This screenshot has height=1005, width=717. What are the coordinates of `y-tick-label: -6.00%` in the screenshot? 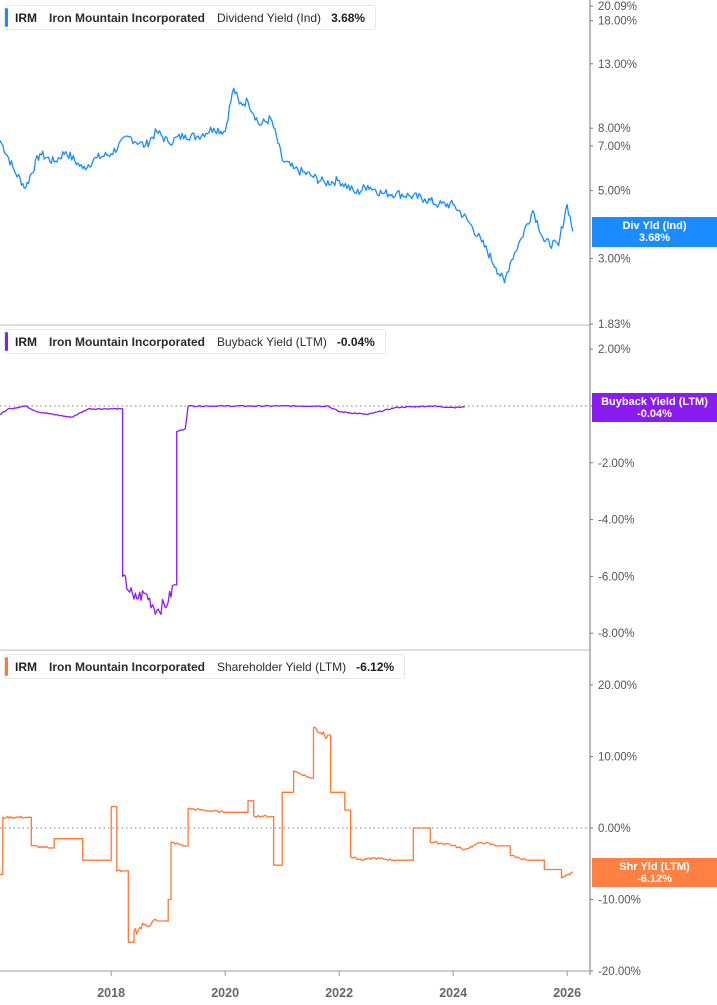 It's located at (616, 577).